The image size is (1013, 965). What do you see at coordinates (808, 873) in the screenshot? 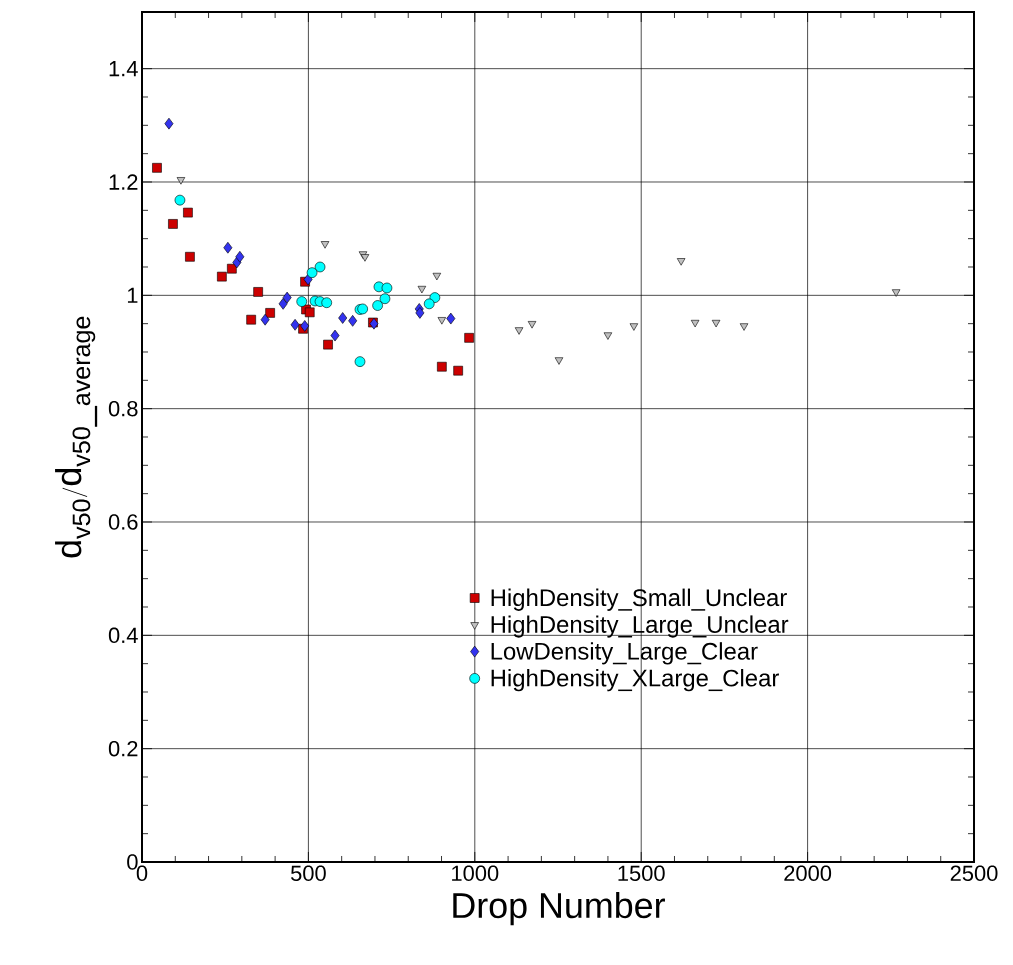
I see `x-tick-label: 2000` at bounding box center [808, 873].